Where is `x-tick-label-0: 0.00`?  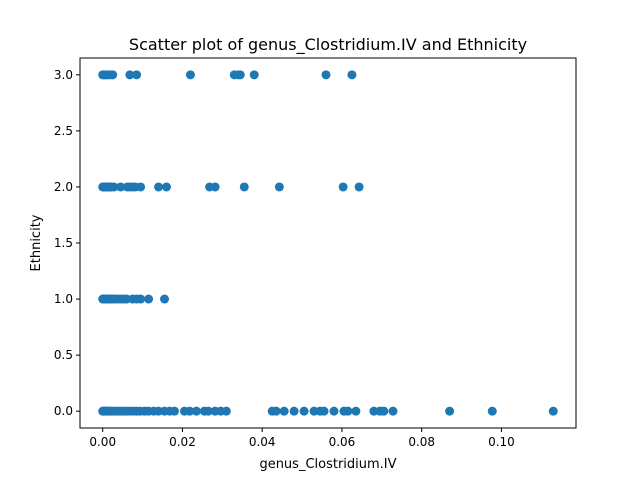 x-tick-label-0: 0.00 is located at coordinates (102, 442).